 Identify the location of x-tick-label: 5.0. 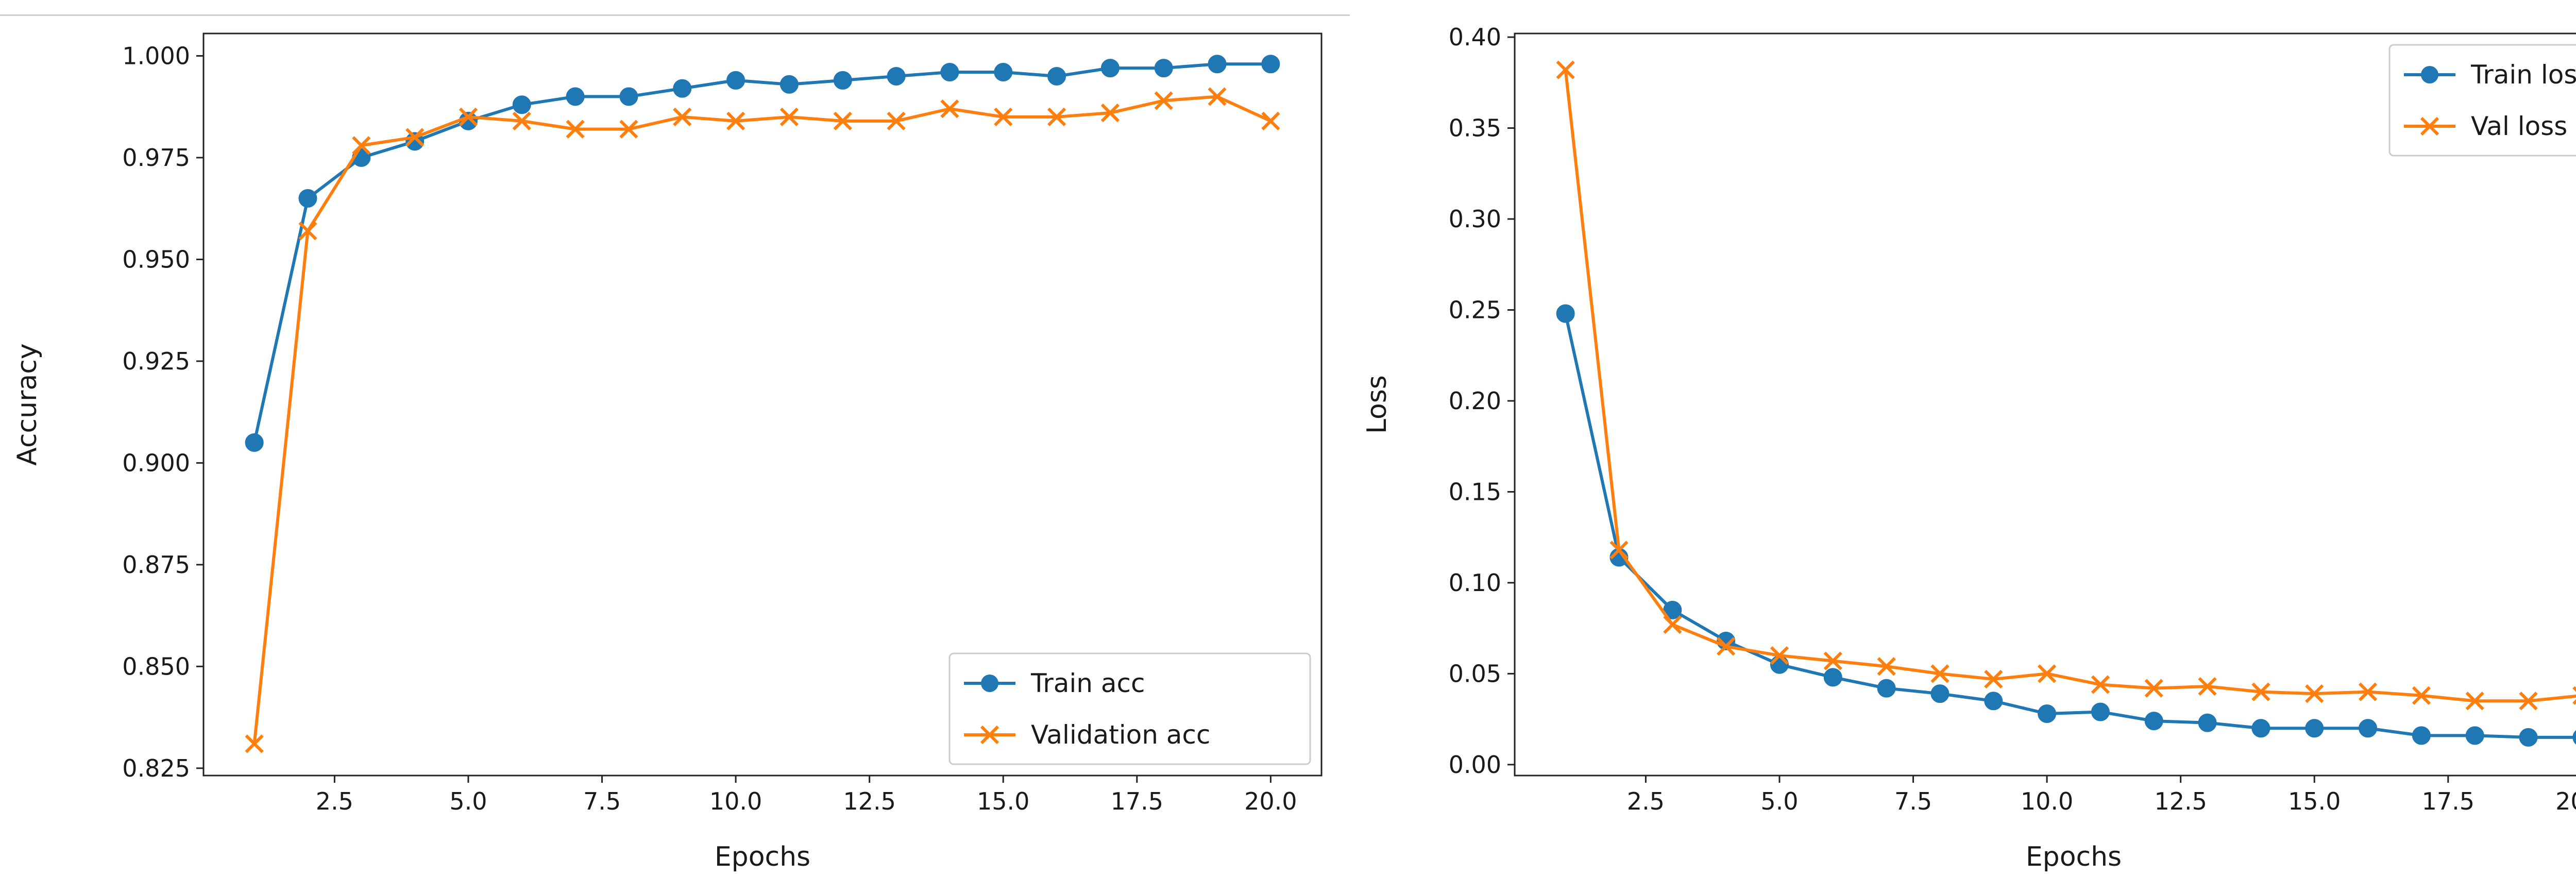
(1779, 801).